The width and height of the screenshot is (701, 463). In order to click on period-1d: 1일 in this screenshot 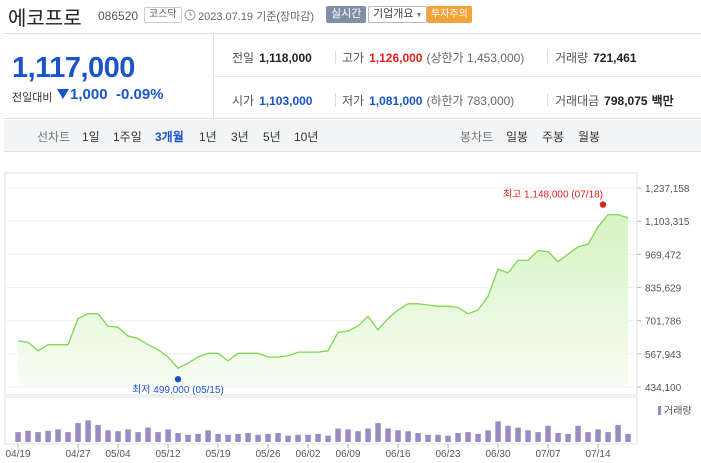, I will do `click(91, 137)`.